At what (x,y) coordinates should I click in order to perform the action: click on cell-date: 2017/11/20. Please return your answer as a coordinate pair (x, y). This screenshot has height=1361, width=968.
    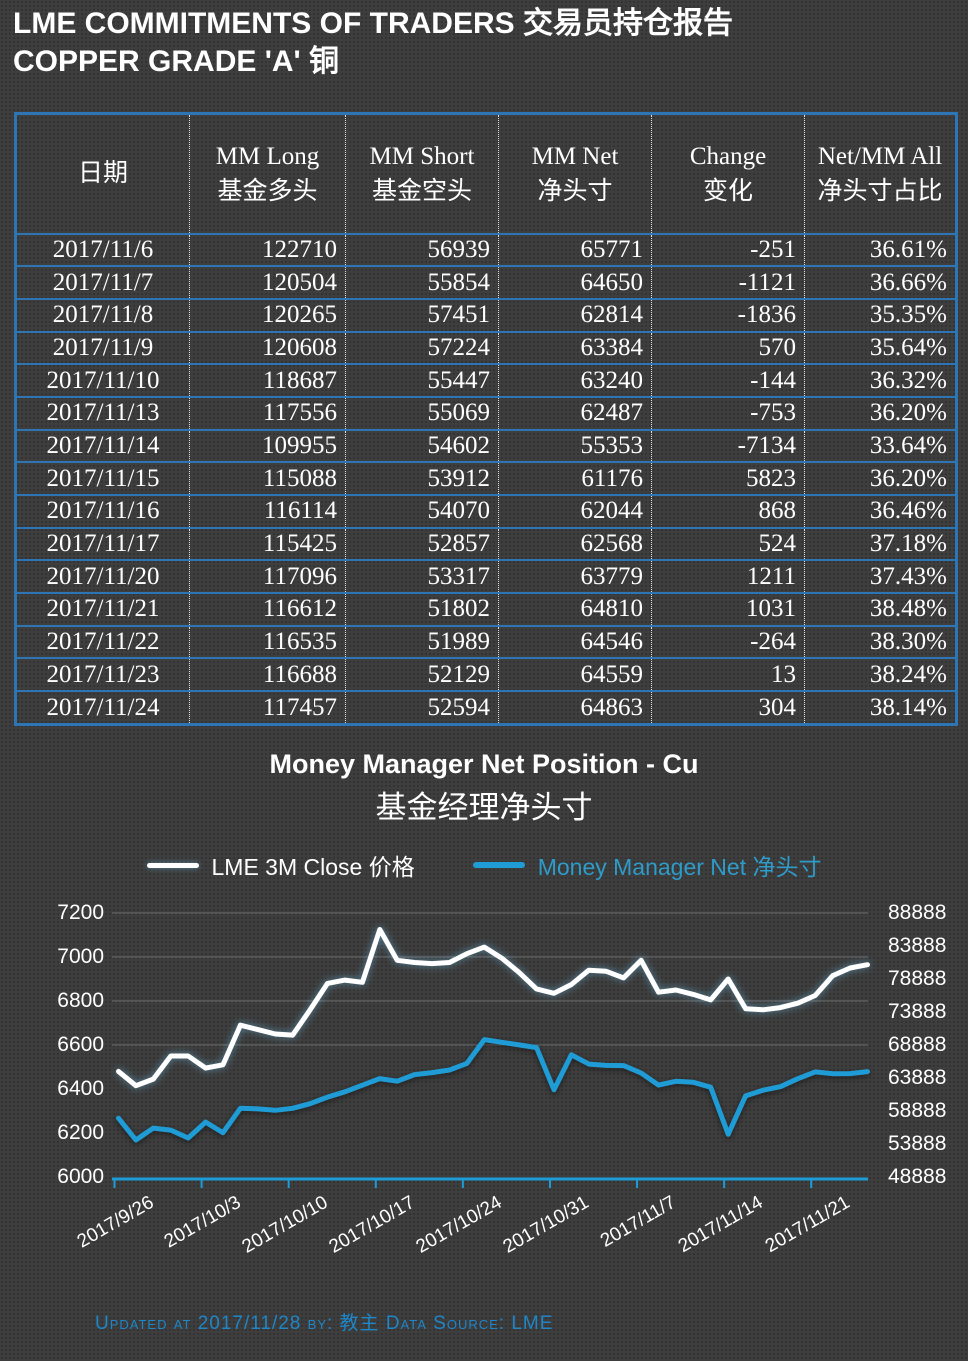
    Looking at the image, I should click on (103, 576).